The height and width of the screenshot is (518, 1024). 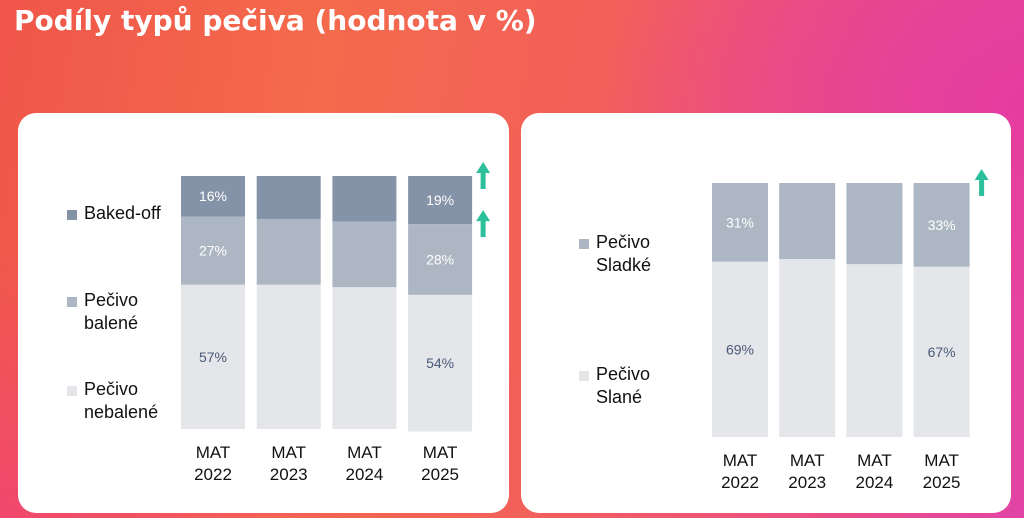 I want to click on data-label-pecivo-sladke-mat-2025: 33%, so click(x=942, y=225).